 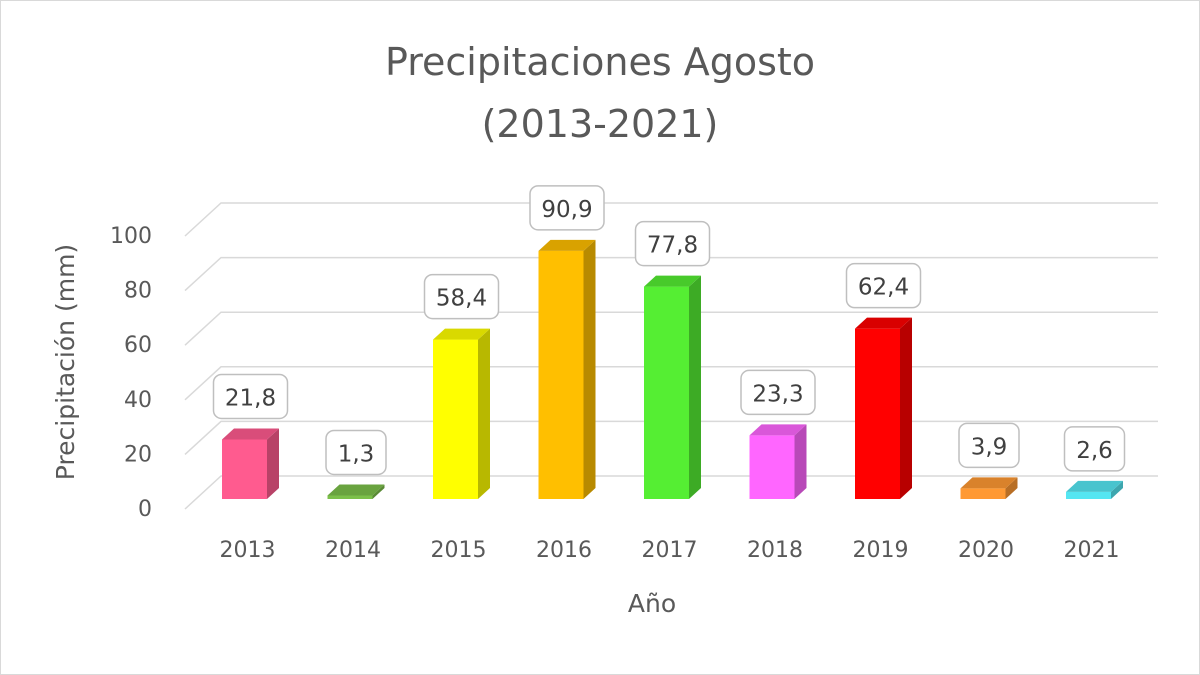 I want to click on svg-text: 21,8, so click(x=250, y=398).